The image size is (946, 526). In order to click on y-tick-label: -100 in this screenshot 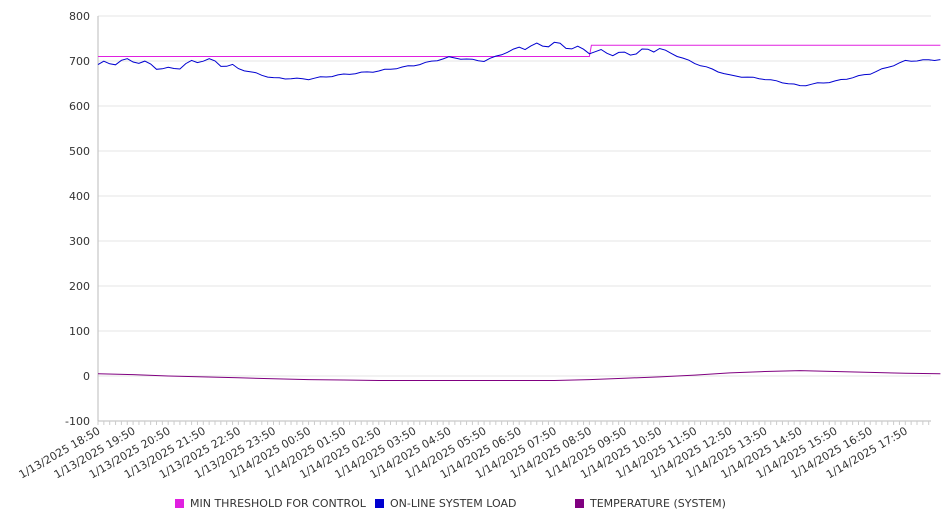, I will do `click(77, 421)`.